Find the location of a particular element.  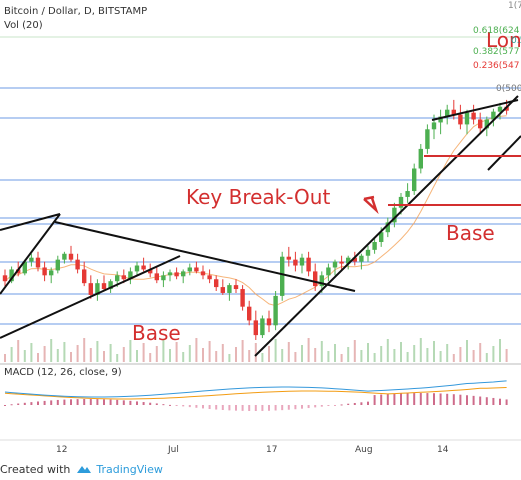

volume-label: Vol (20) is located at coordinates (23, 25).